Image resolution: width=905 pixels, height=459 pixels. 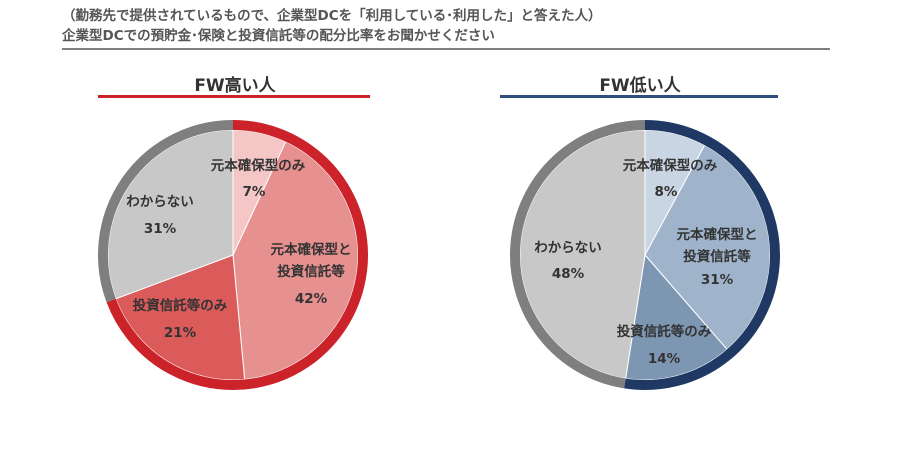 I want to click on pie-label-funds-only-fw-low: 投資信託等のみ, so click(x=664, y=331).